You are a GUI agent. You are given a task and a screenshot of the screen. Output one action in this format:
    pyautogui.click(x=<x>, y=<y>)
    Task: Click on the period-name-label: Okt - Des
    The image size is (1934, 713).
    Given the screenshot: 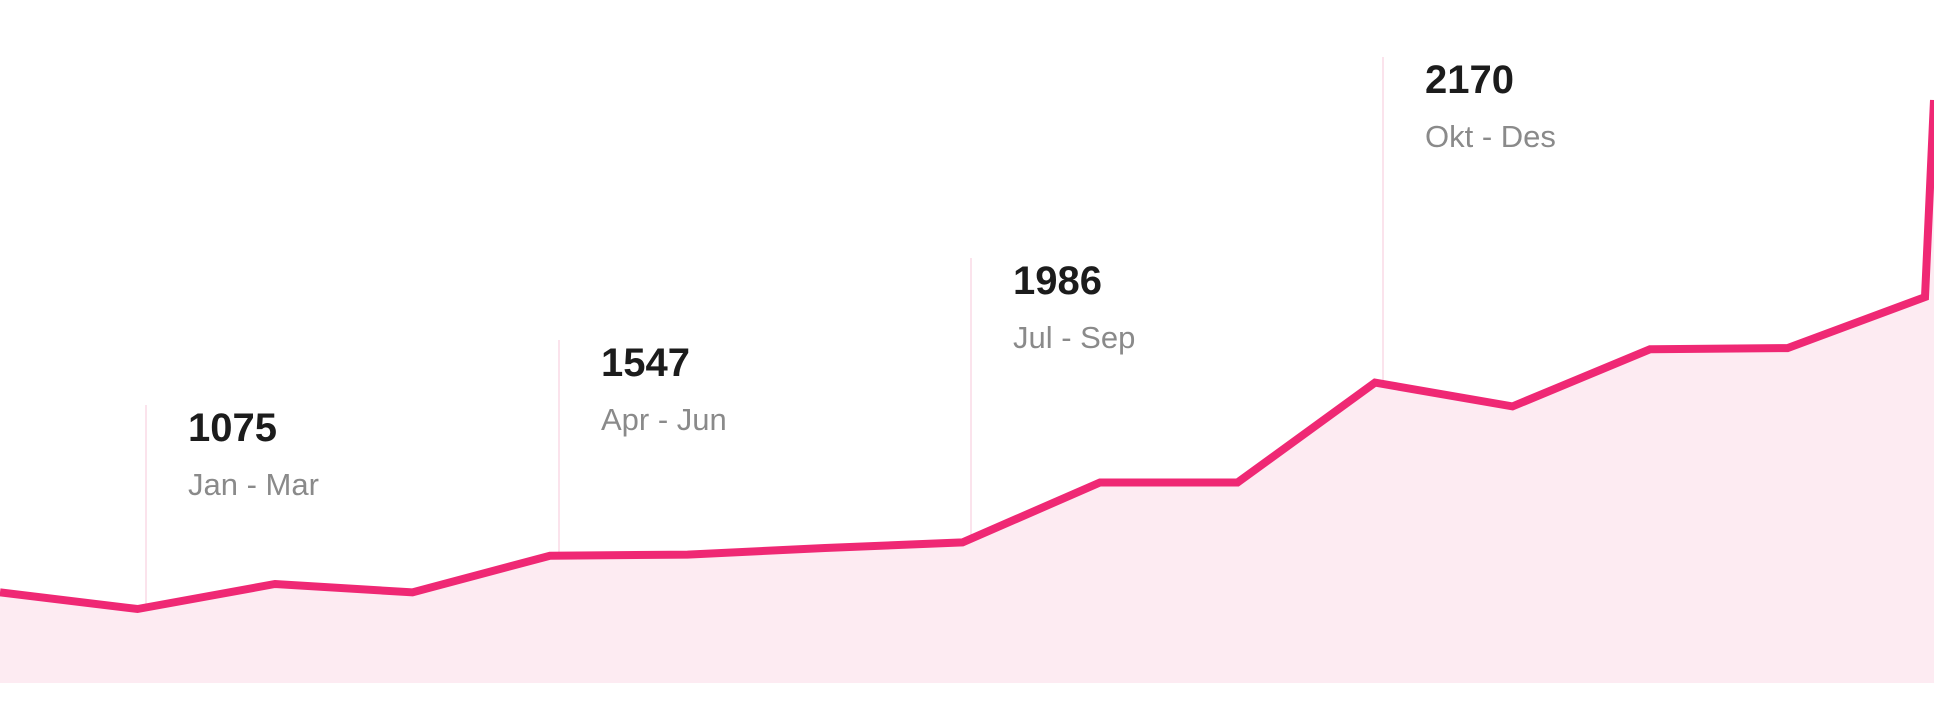 What is the action you would take?
    pyautogui.click(x=1490, y=136)
    